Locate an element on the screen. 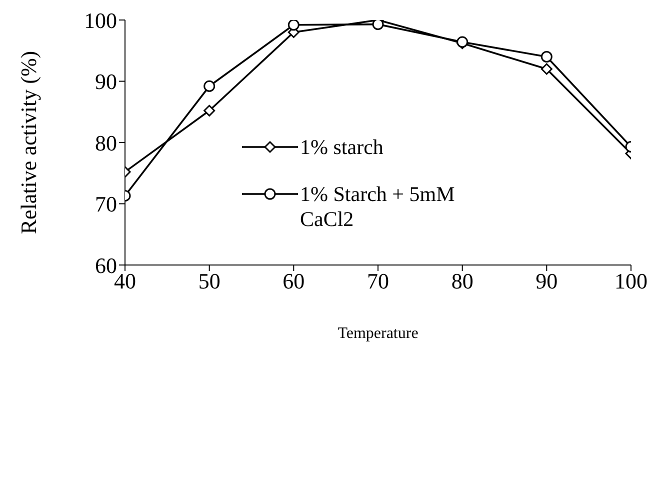 The image size is (661, 479). x-tick-label: 100 is located at coordinates (631, 281).